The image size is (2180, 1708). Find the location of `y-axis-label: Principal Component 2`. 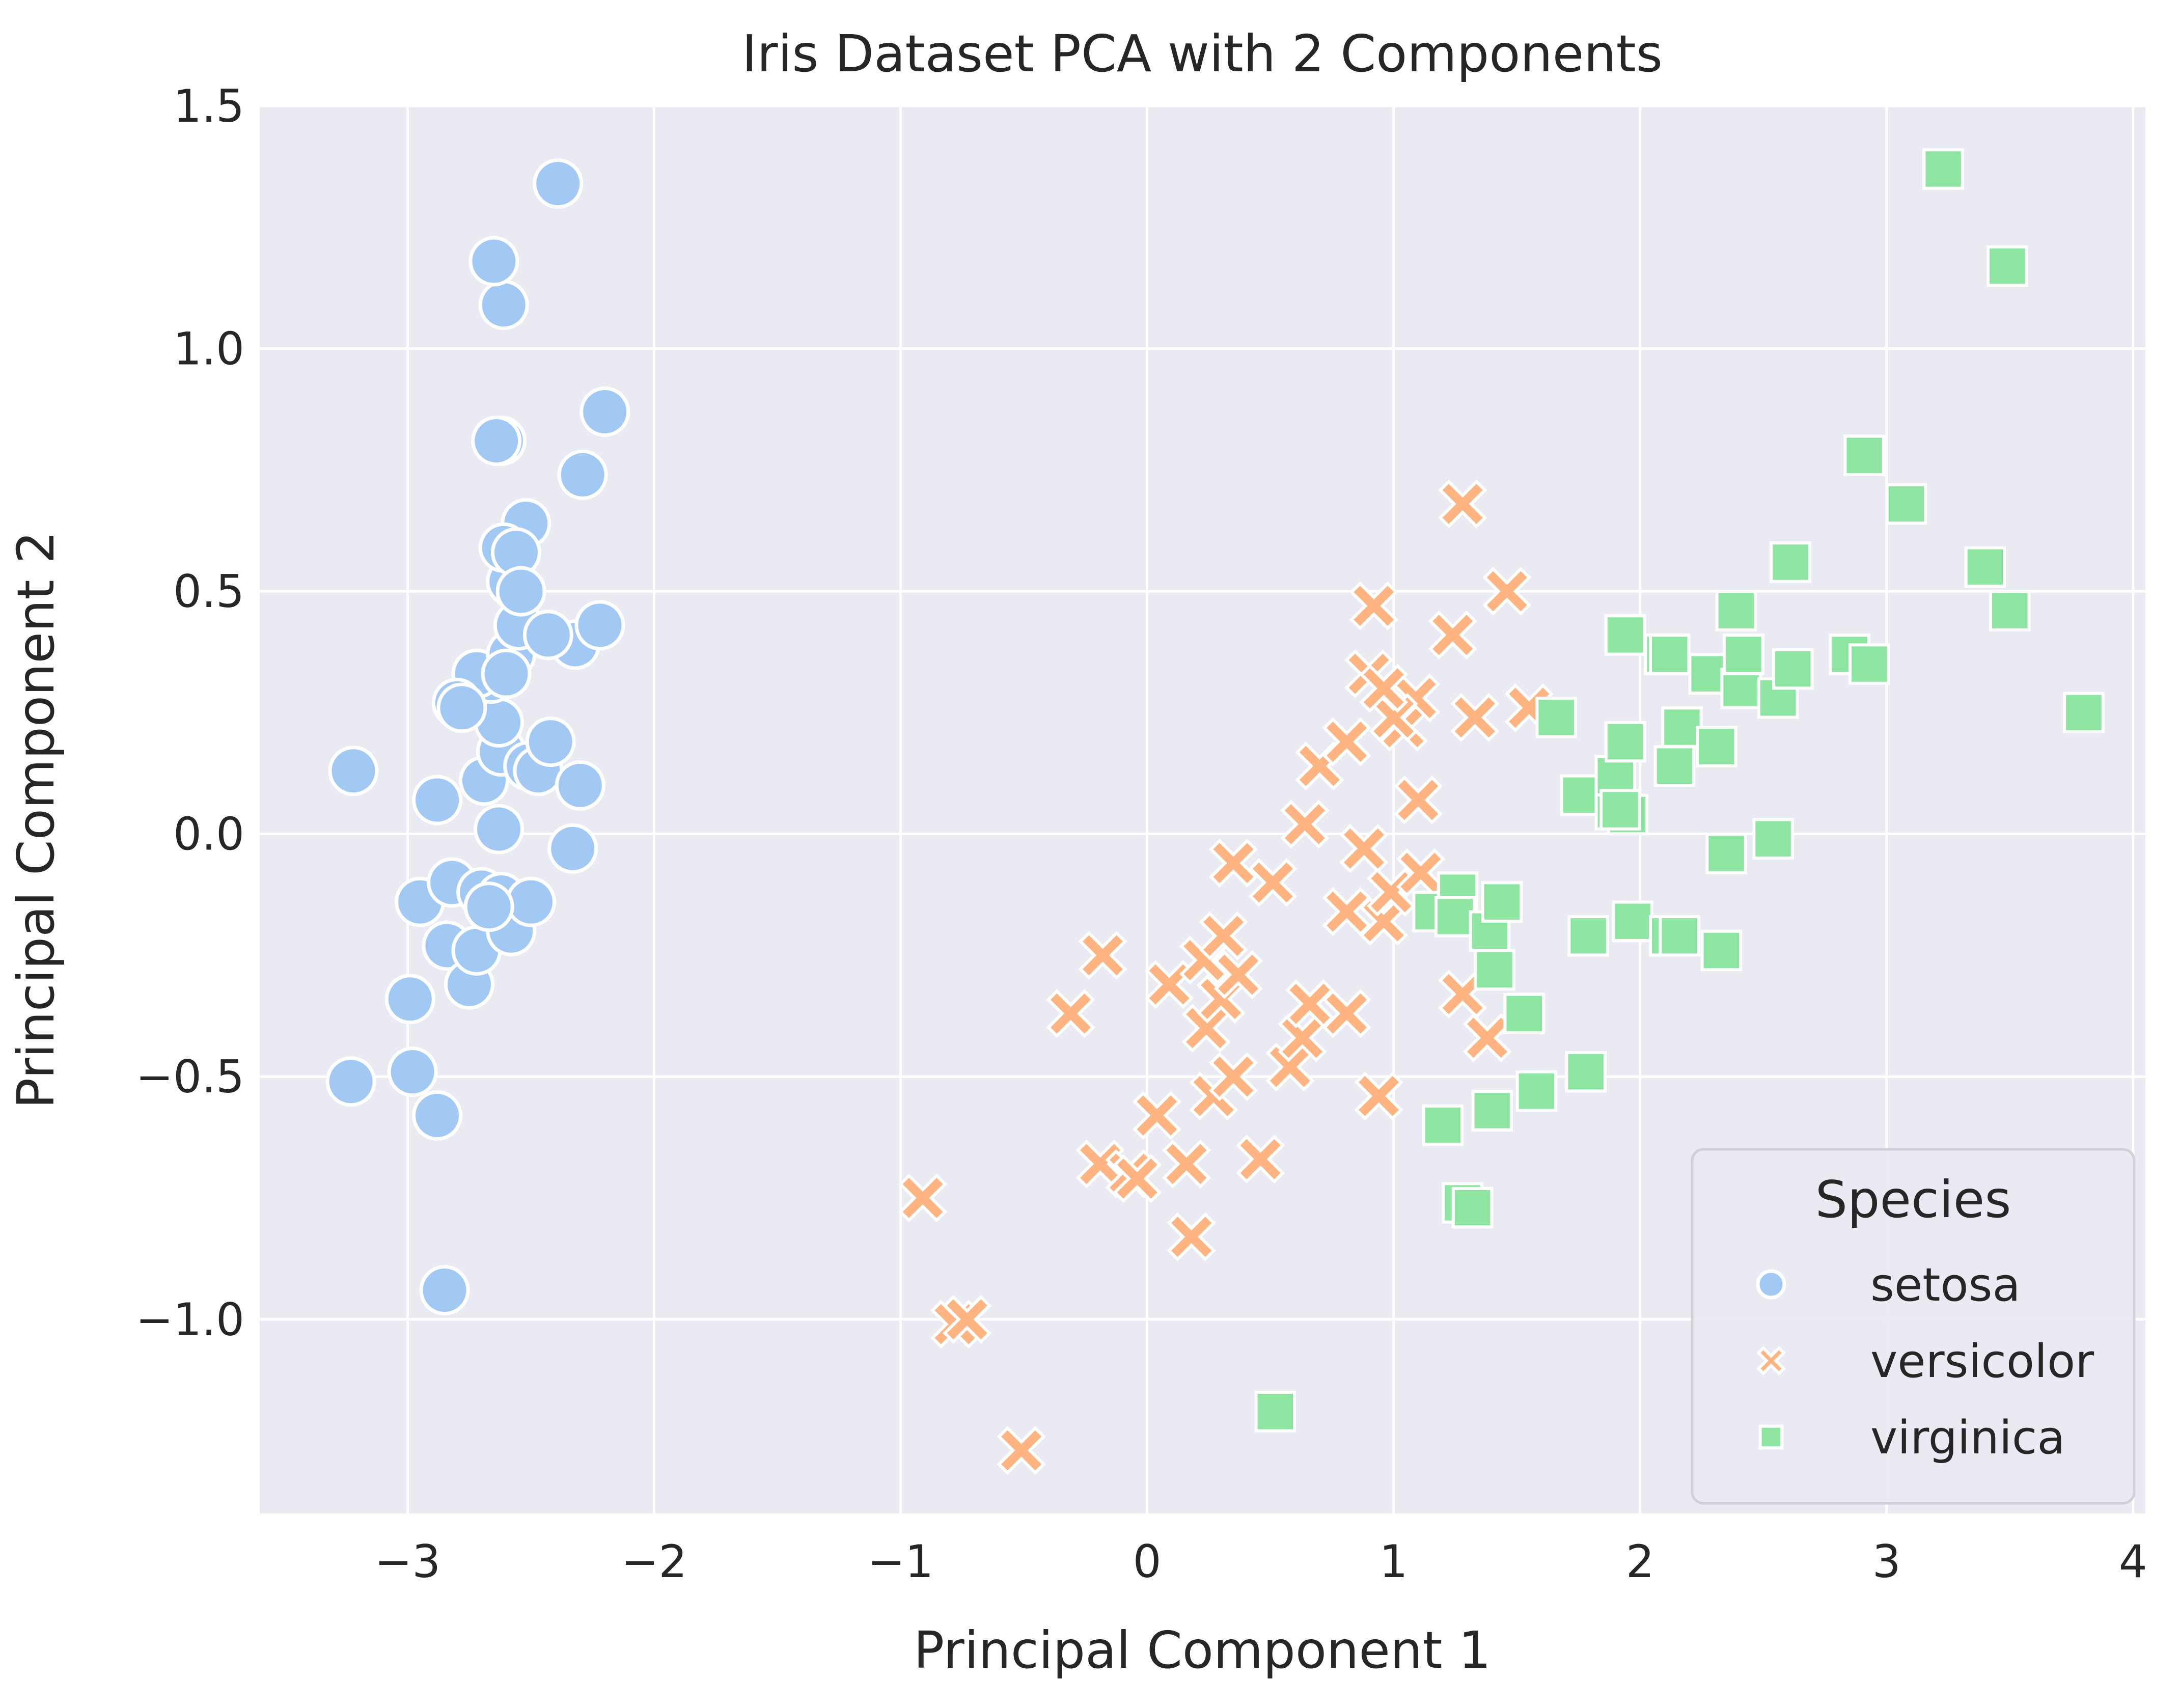

y-axis-label: Principal Component 2 is located at coordinates (36, 820).